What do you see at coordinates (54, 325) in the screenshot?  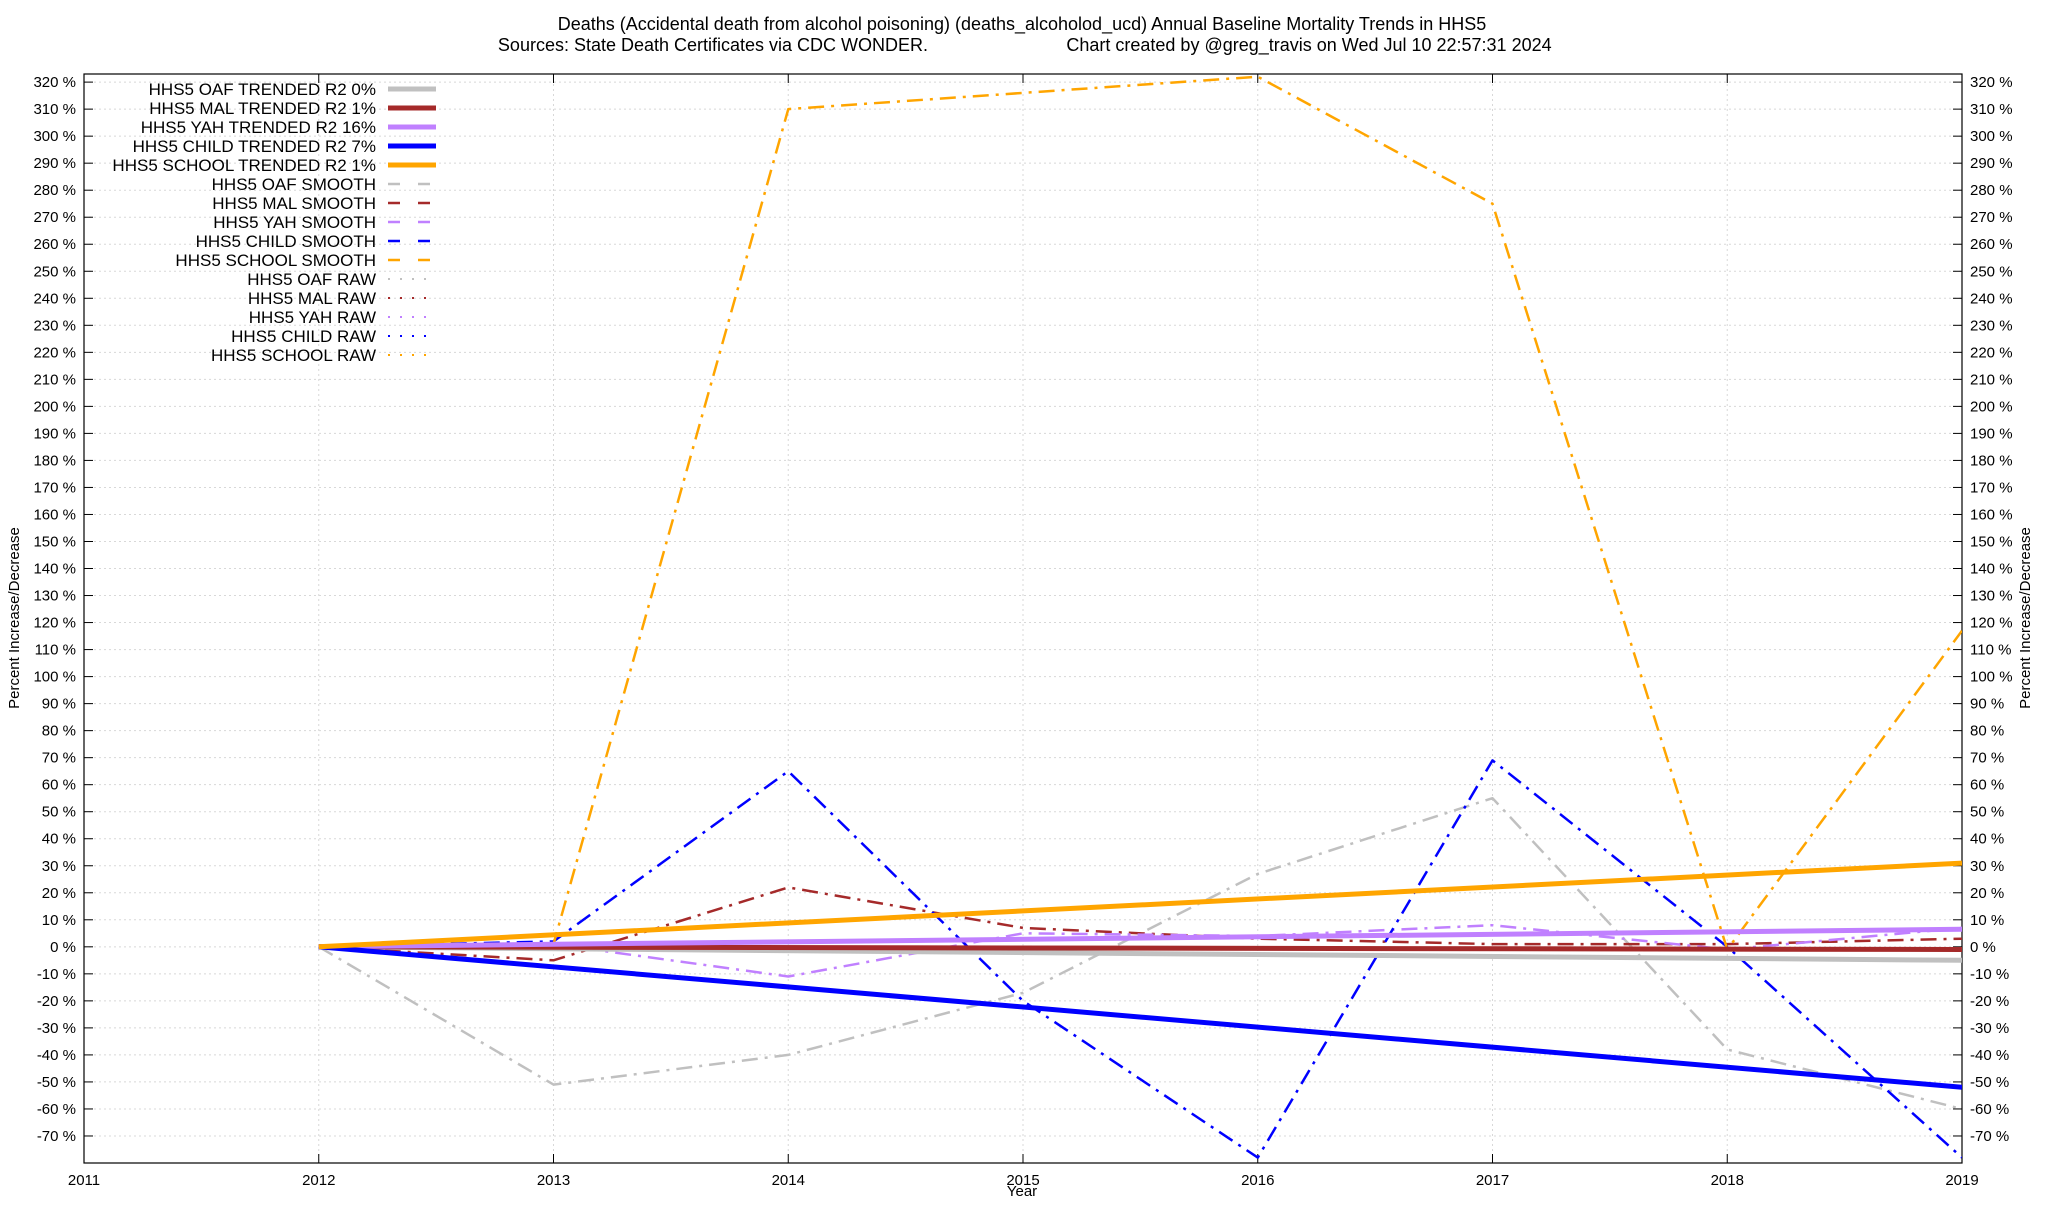 I see `y-tick-label-left: 230 %` at bounding box center [54, 325].